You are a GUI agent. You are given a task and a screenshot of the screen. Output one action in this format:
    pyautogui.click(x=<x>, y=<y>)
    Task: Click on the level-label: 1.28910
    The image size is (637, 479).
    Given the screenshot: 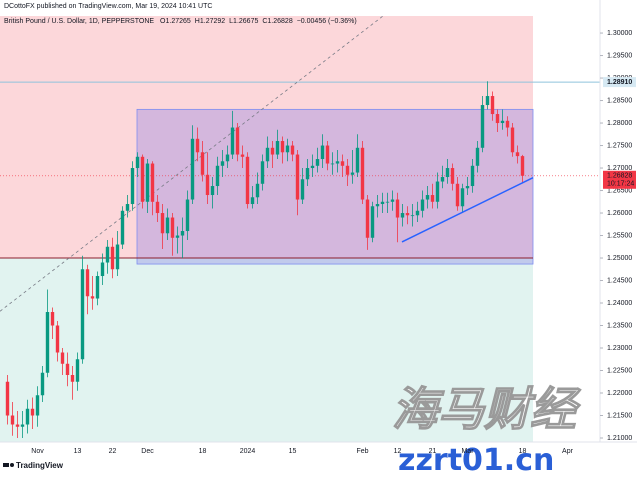 What is the action you would take?
    pyautogui.click(x=619, y=82)
    